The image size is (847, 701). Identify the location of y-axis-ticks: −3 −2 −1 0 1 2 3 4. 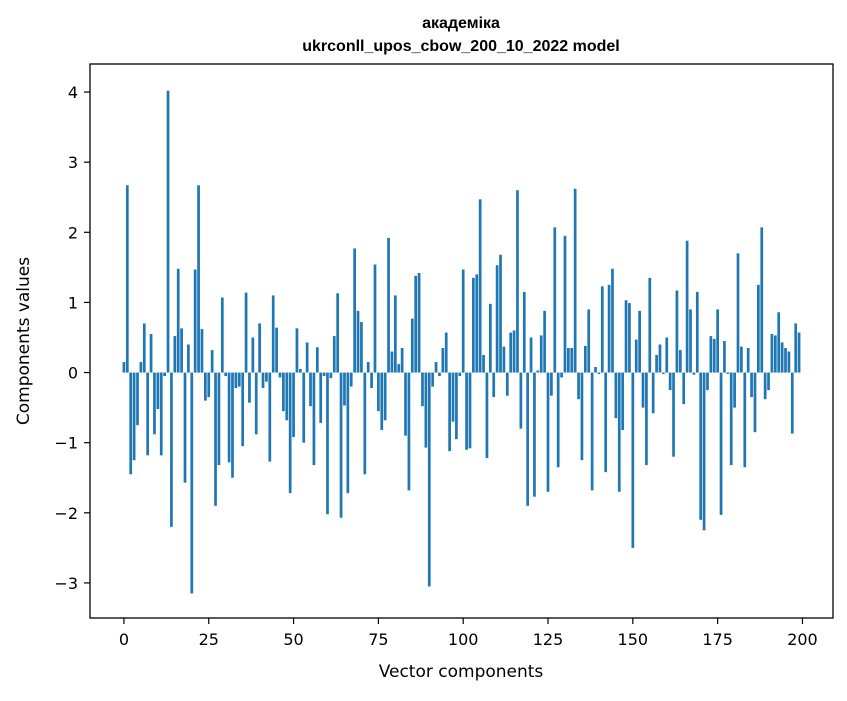
(72, 338).